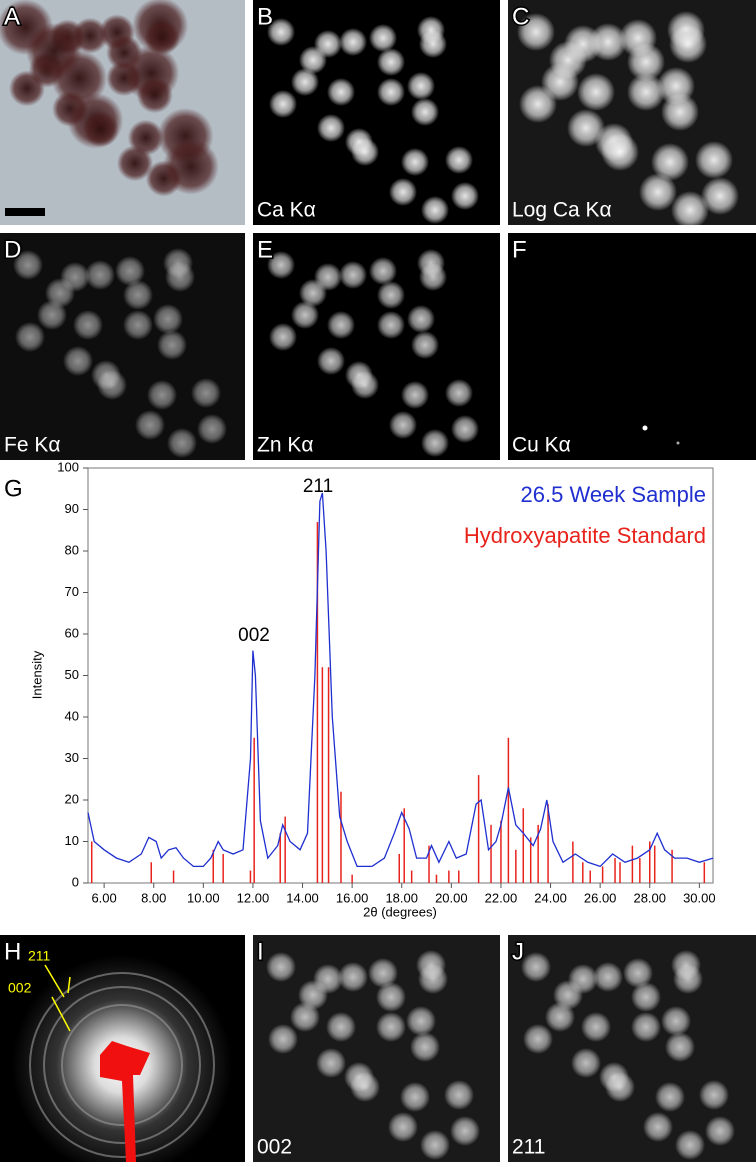 This screenshot has width=756, height=1167. Describe the element at coordinates (376, 1048) in the screenshot. I see `image-panel: I 002` at that location.